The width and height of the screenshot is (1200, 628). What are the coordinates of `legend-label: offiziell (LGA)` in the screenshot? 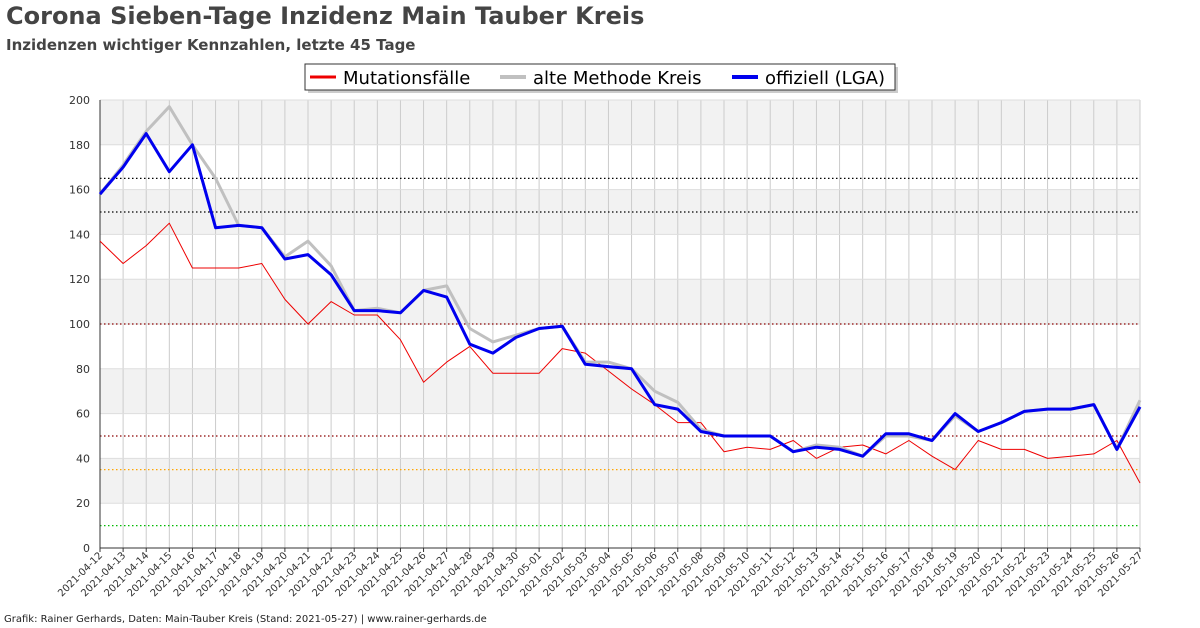 It's located at (825, 78).